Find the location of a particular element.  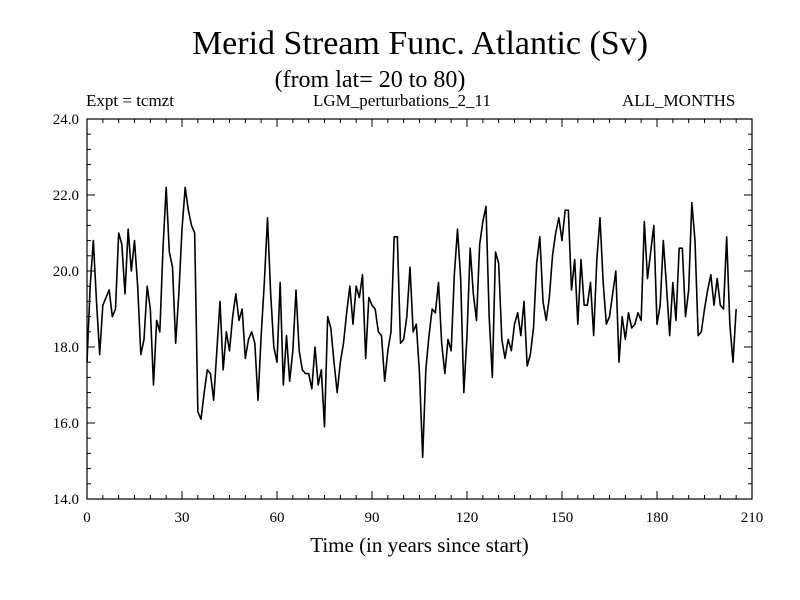

dataset-label: LGM_perturbations_2_11 is located at coordinates (402, 100).